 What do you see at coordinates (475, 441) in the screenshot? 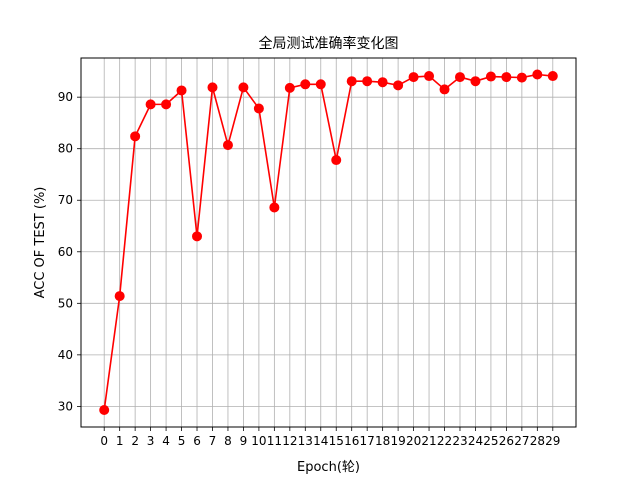
I see `x-tick-label: 24` at bounding box center [475, 441].